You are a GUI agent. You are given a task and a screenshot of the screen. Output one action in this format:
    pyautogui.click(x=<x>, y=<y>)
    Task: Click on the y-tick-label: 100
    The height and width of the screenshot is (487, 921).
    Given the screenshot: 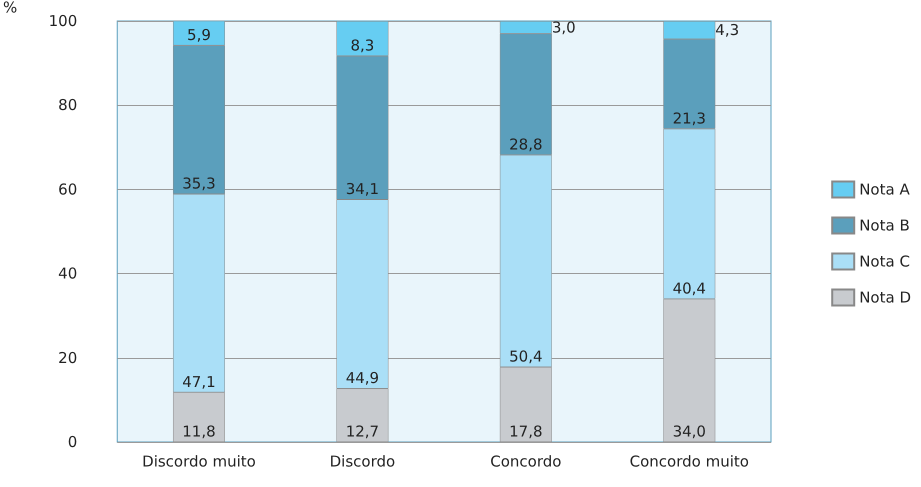 What is the action you would take?
    pyautogui.click(x=63, y=21)
    